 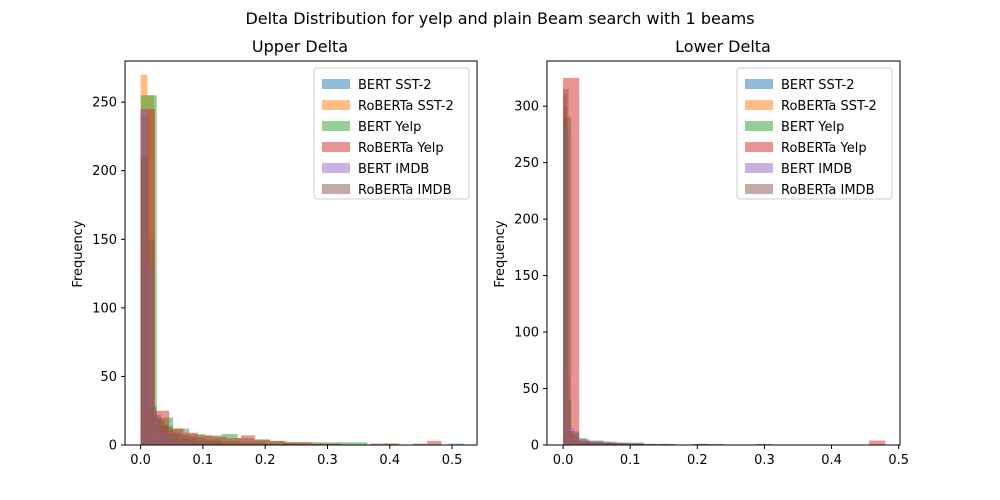 What do you see at coordinates (336, 126) in the screenshot?
I see `upper-delta-legend-swatch-bert-yelp` at bounding box center [336, 126].